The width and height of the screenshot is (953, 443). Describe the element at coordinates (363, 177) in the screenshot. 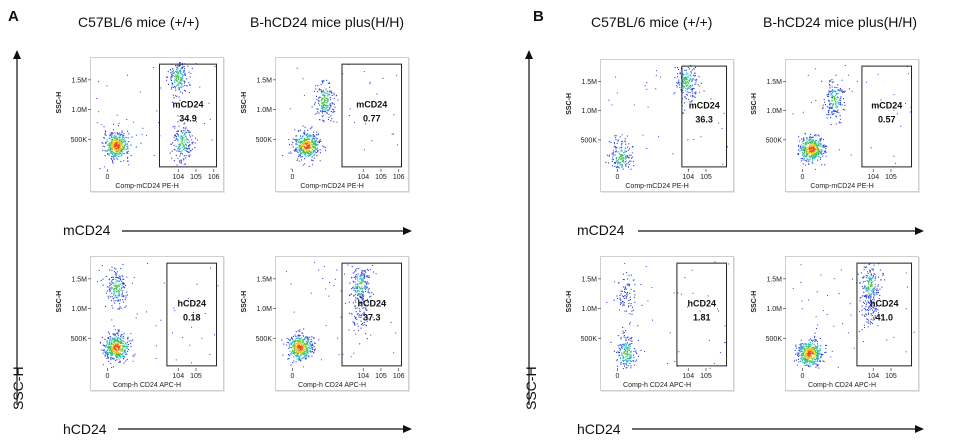

I see `x-tick-label: 104` at that location.